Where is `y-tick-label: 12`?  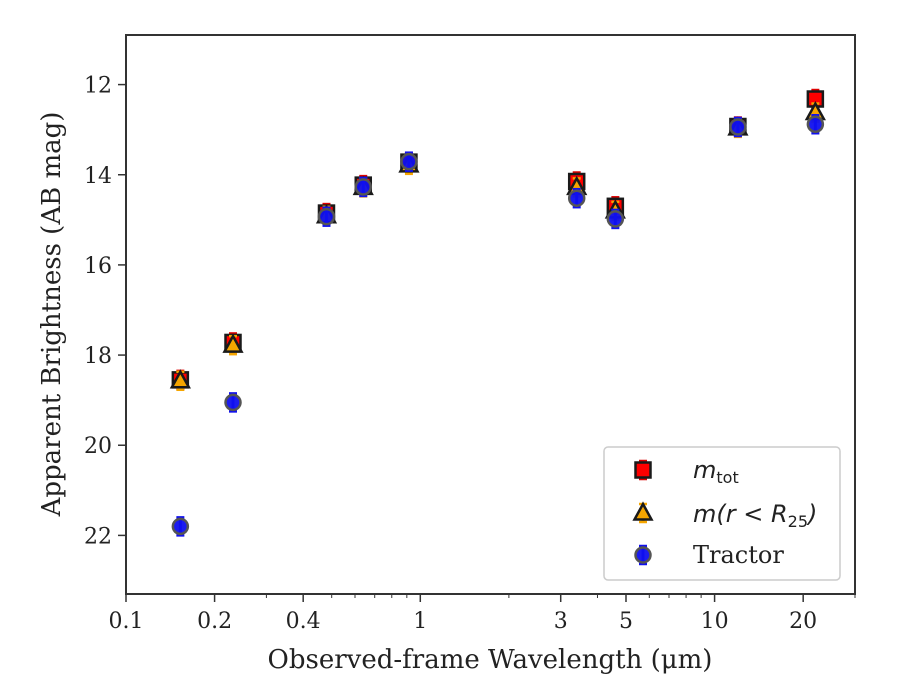 y-tick-label: 12 is located at coordinates (98, 86).